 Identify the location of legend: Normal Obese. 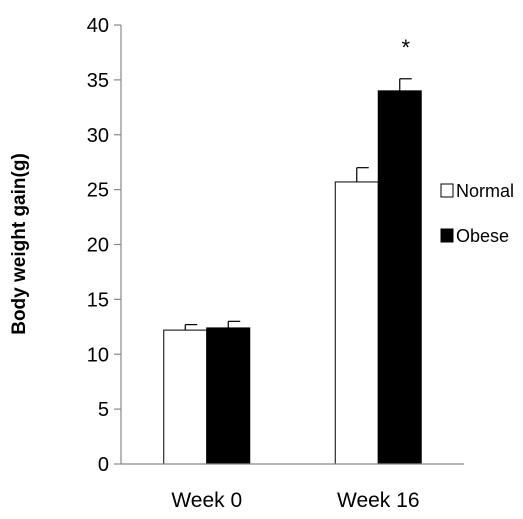
(477, 213).